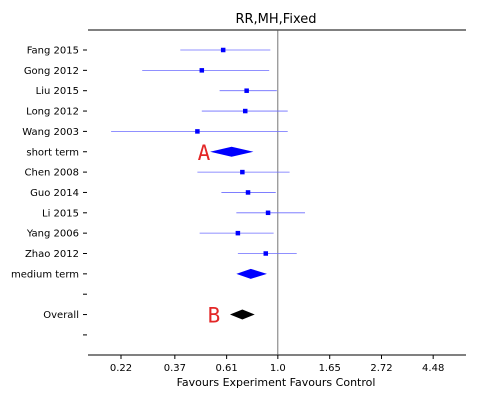 The width and height of the screenshot is (480, 405). Describe the element at coordinates (121, 368) in the screenshot. I see `x-tick-label: 0.22` at that location.